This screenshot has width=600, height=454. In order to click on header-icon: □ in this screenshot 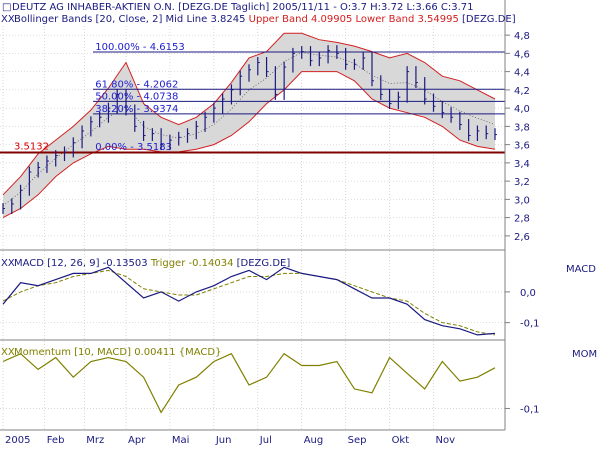, I will do `click(6, 7)`.